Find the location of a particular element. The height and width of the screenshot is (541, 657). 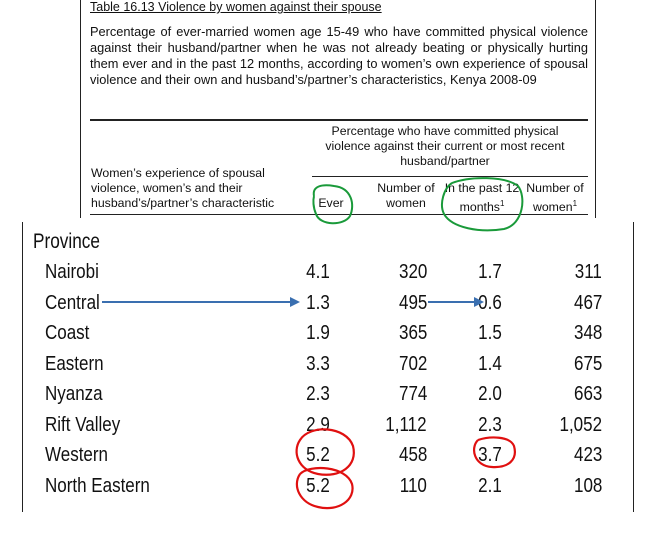

province-name: Coast is located at coordinates (67, 333).